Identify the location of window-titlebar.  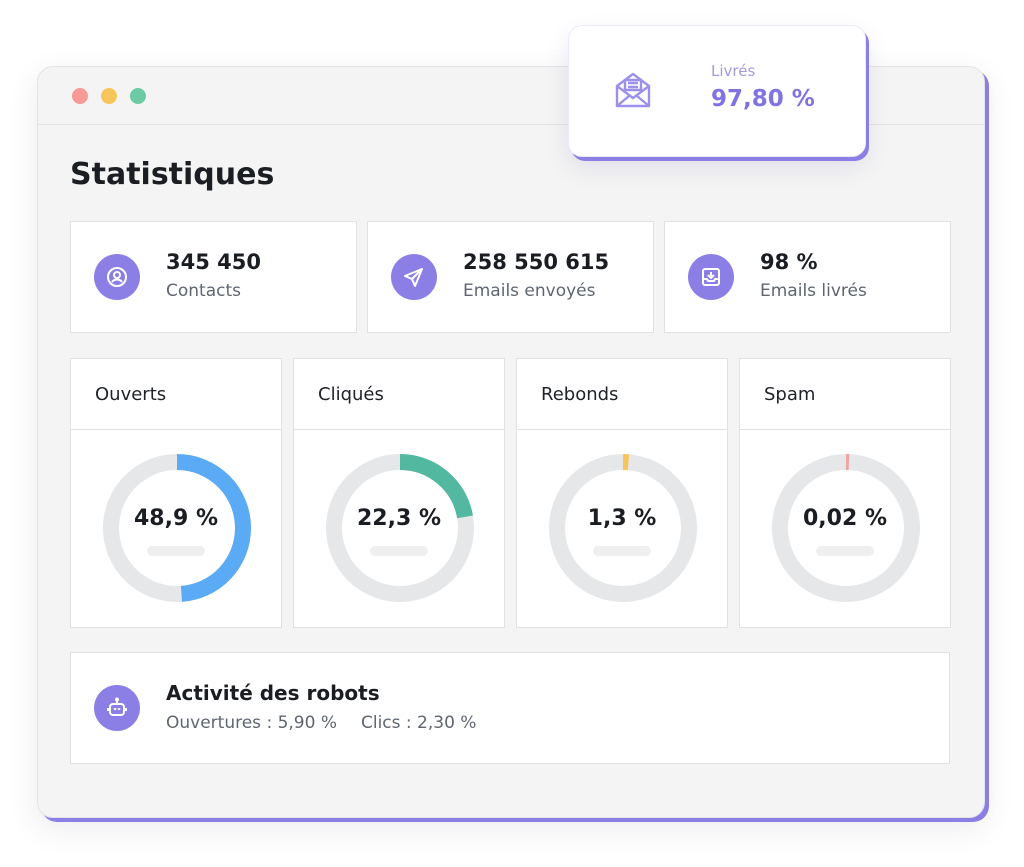
(511, 96).